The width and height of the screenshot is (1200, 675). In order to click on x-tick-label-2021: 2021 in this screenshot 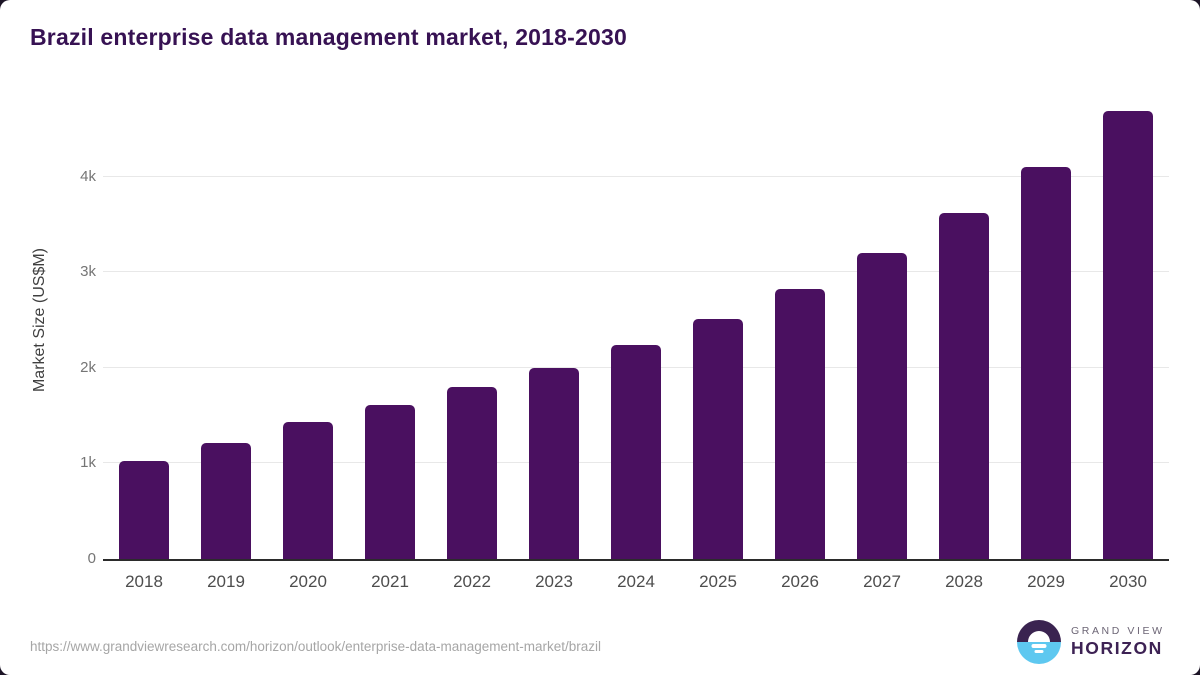, I will do `click(390, 581)`.